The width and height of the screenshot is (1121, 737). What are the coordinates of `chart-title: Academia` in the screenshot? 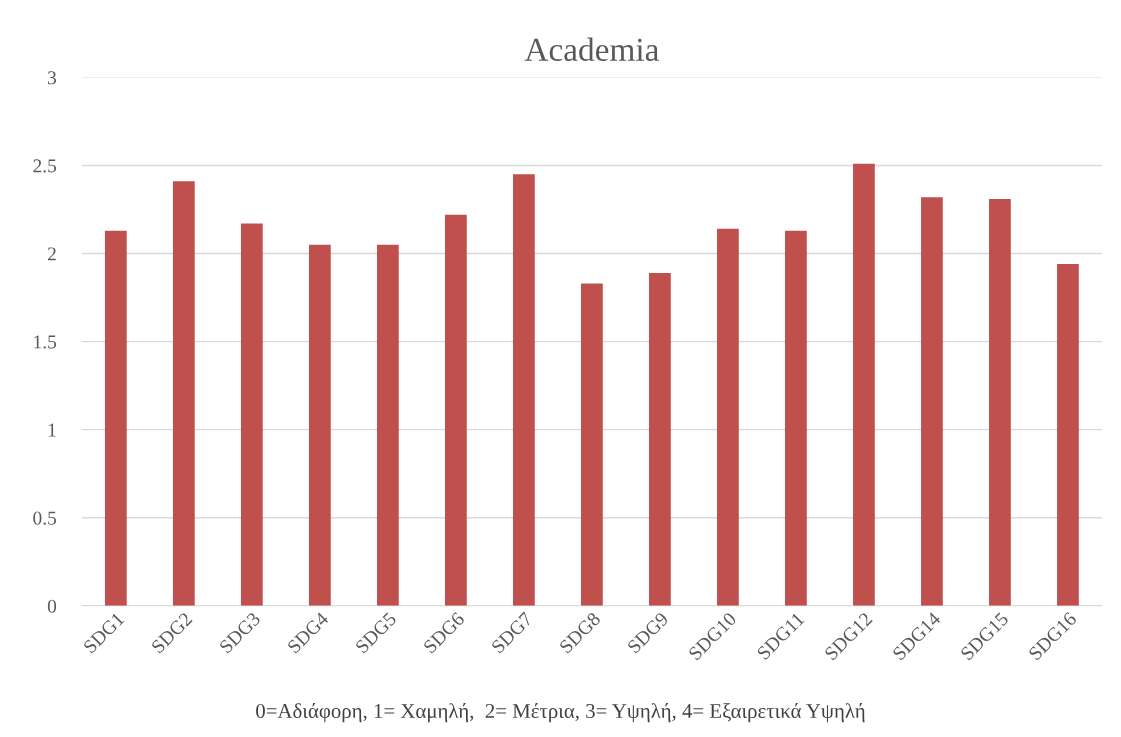 It's located at (591, 49).